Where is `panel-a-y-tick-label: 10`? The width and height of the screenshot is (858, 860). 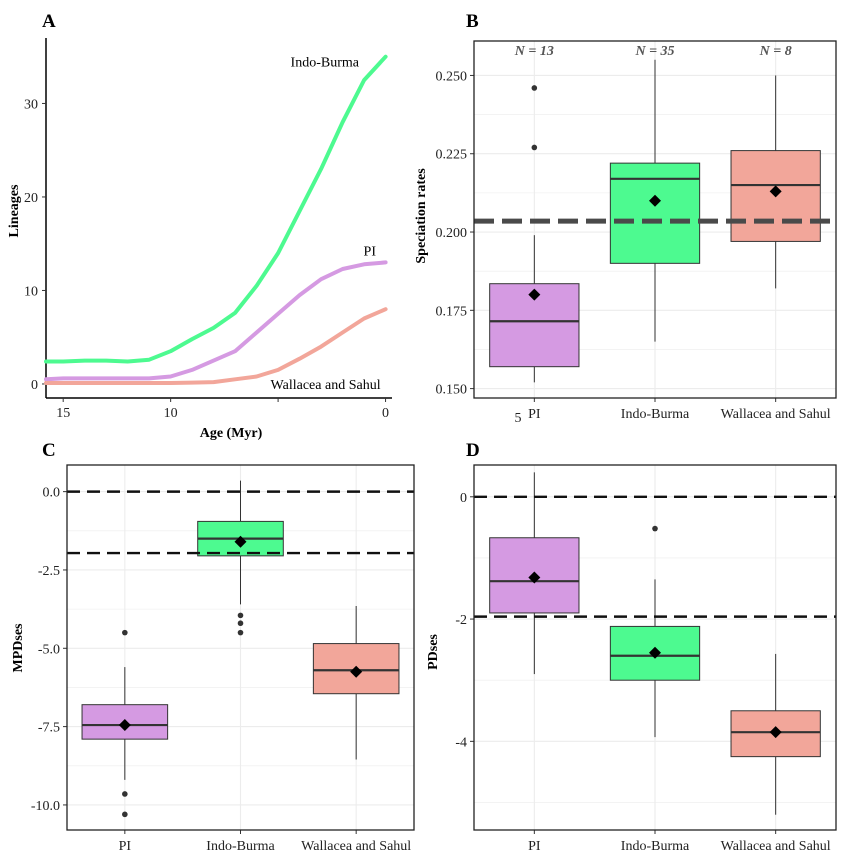
panel-a-y-tick-label: 10 is located at coordinates (31, 291).